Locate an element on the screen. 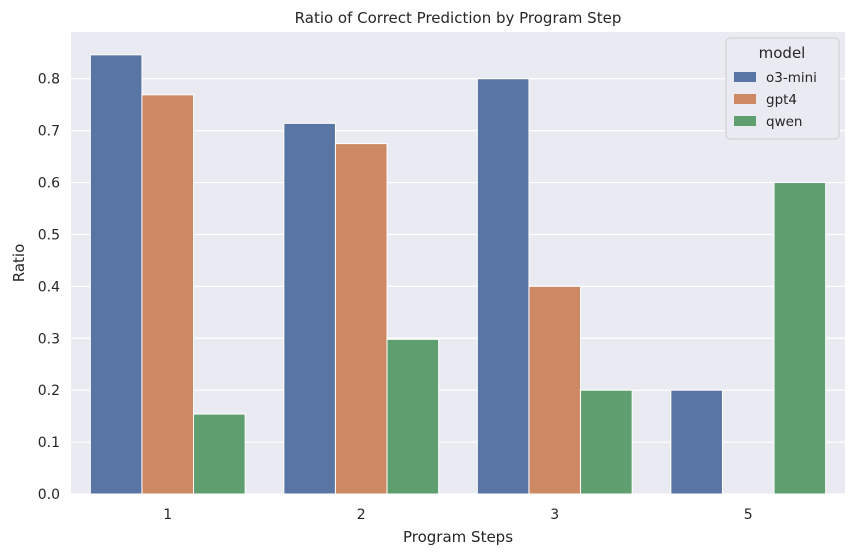 The image size is (855, 556). legend-title: model is located at coordinates (782, 53).